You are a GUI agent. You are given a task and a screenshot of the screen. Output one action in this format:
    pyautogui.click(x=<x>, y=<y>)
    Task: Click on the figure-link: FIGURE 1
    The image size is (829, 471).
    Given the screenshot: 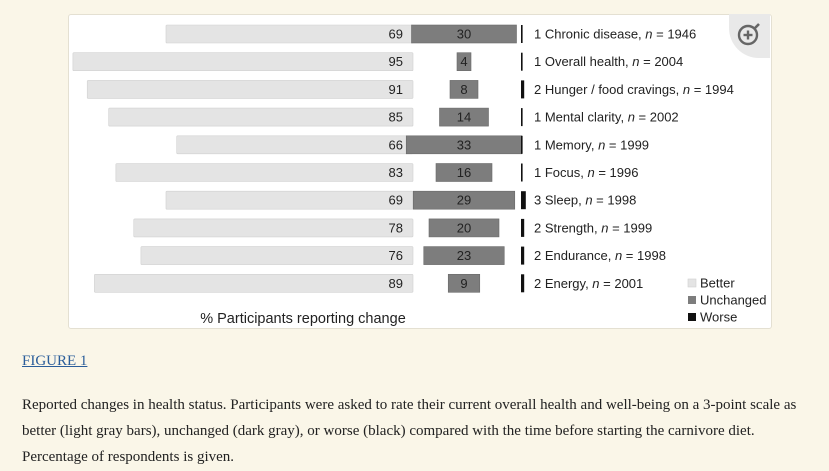 What is the action you would take?
    pyautogui.click(x=55, y=361)
    